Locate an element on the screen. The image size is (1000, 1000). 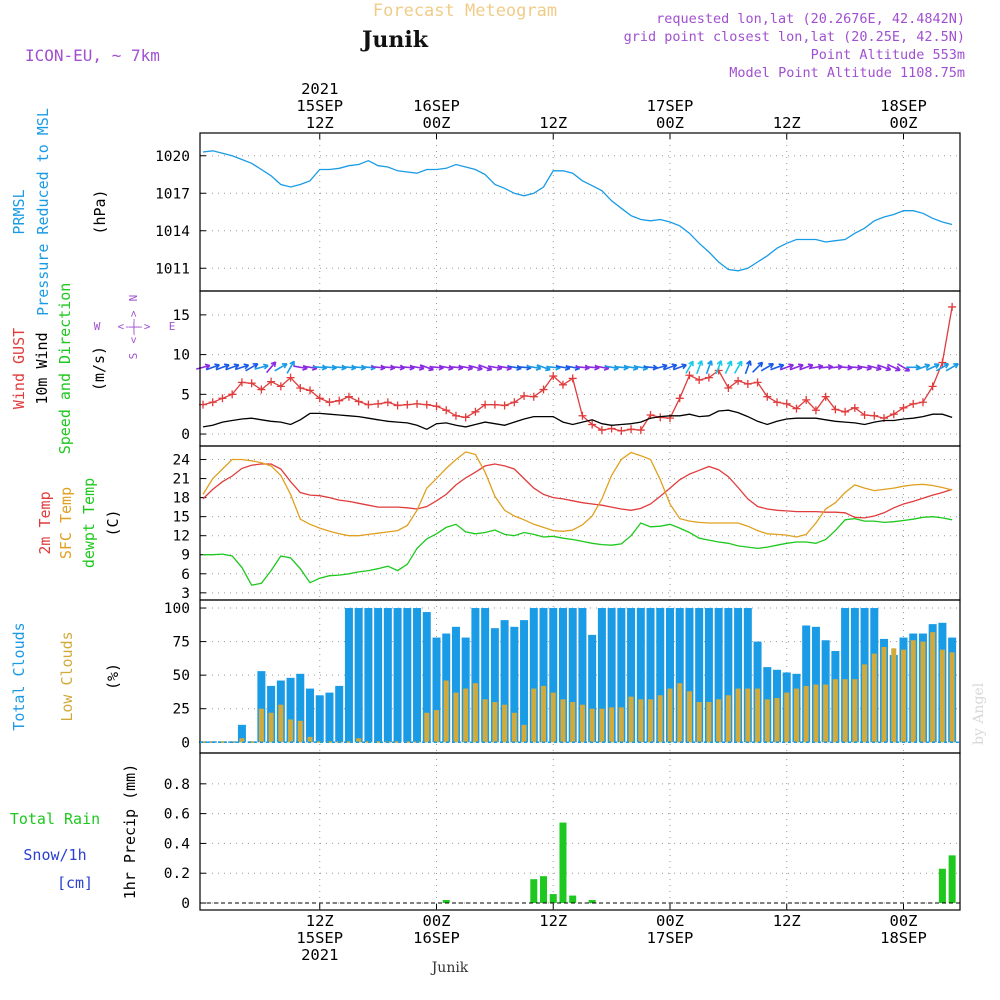
footer-location: Junik is located at coordinates (449, 968).